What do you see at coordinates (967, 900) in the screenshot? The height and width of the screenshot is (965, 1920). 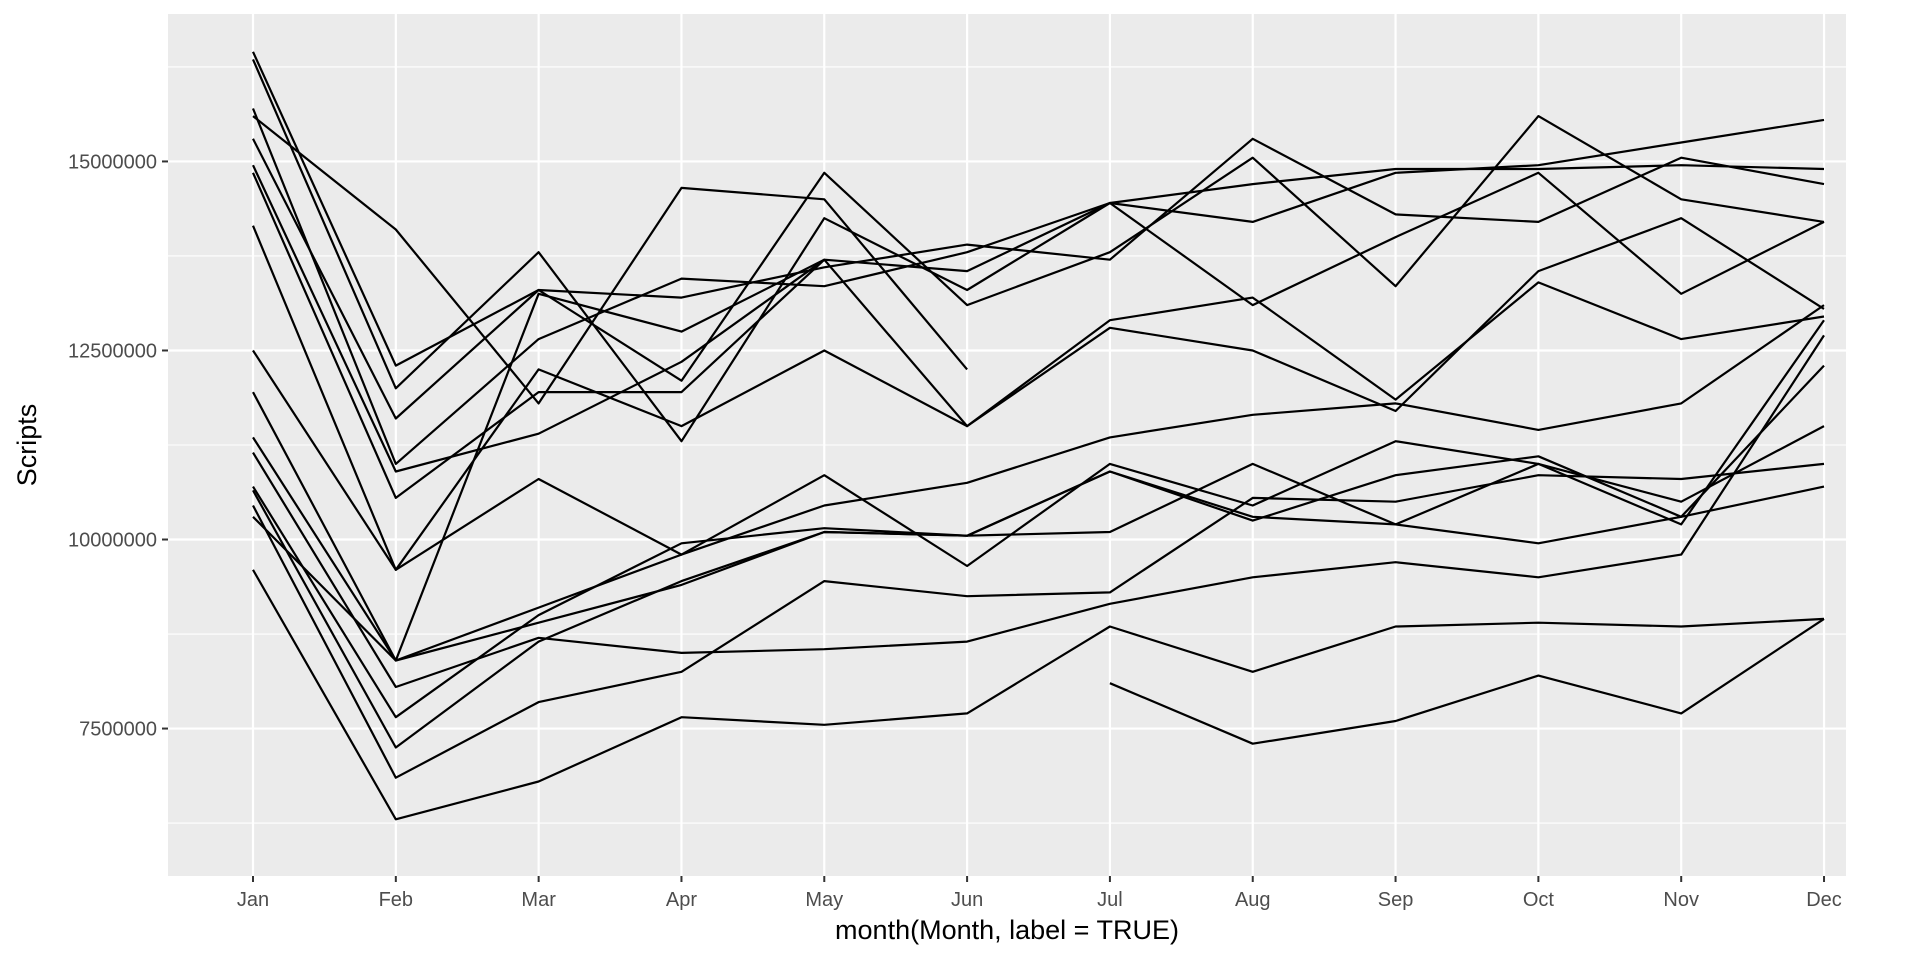 I see `x-tick-label: Jun` at bounding box center [967, 900].